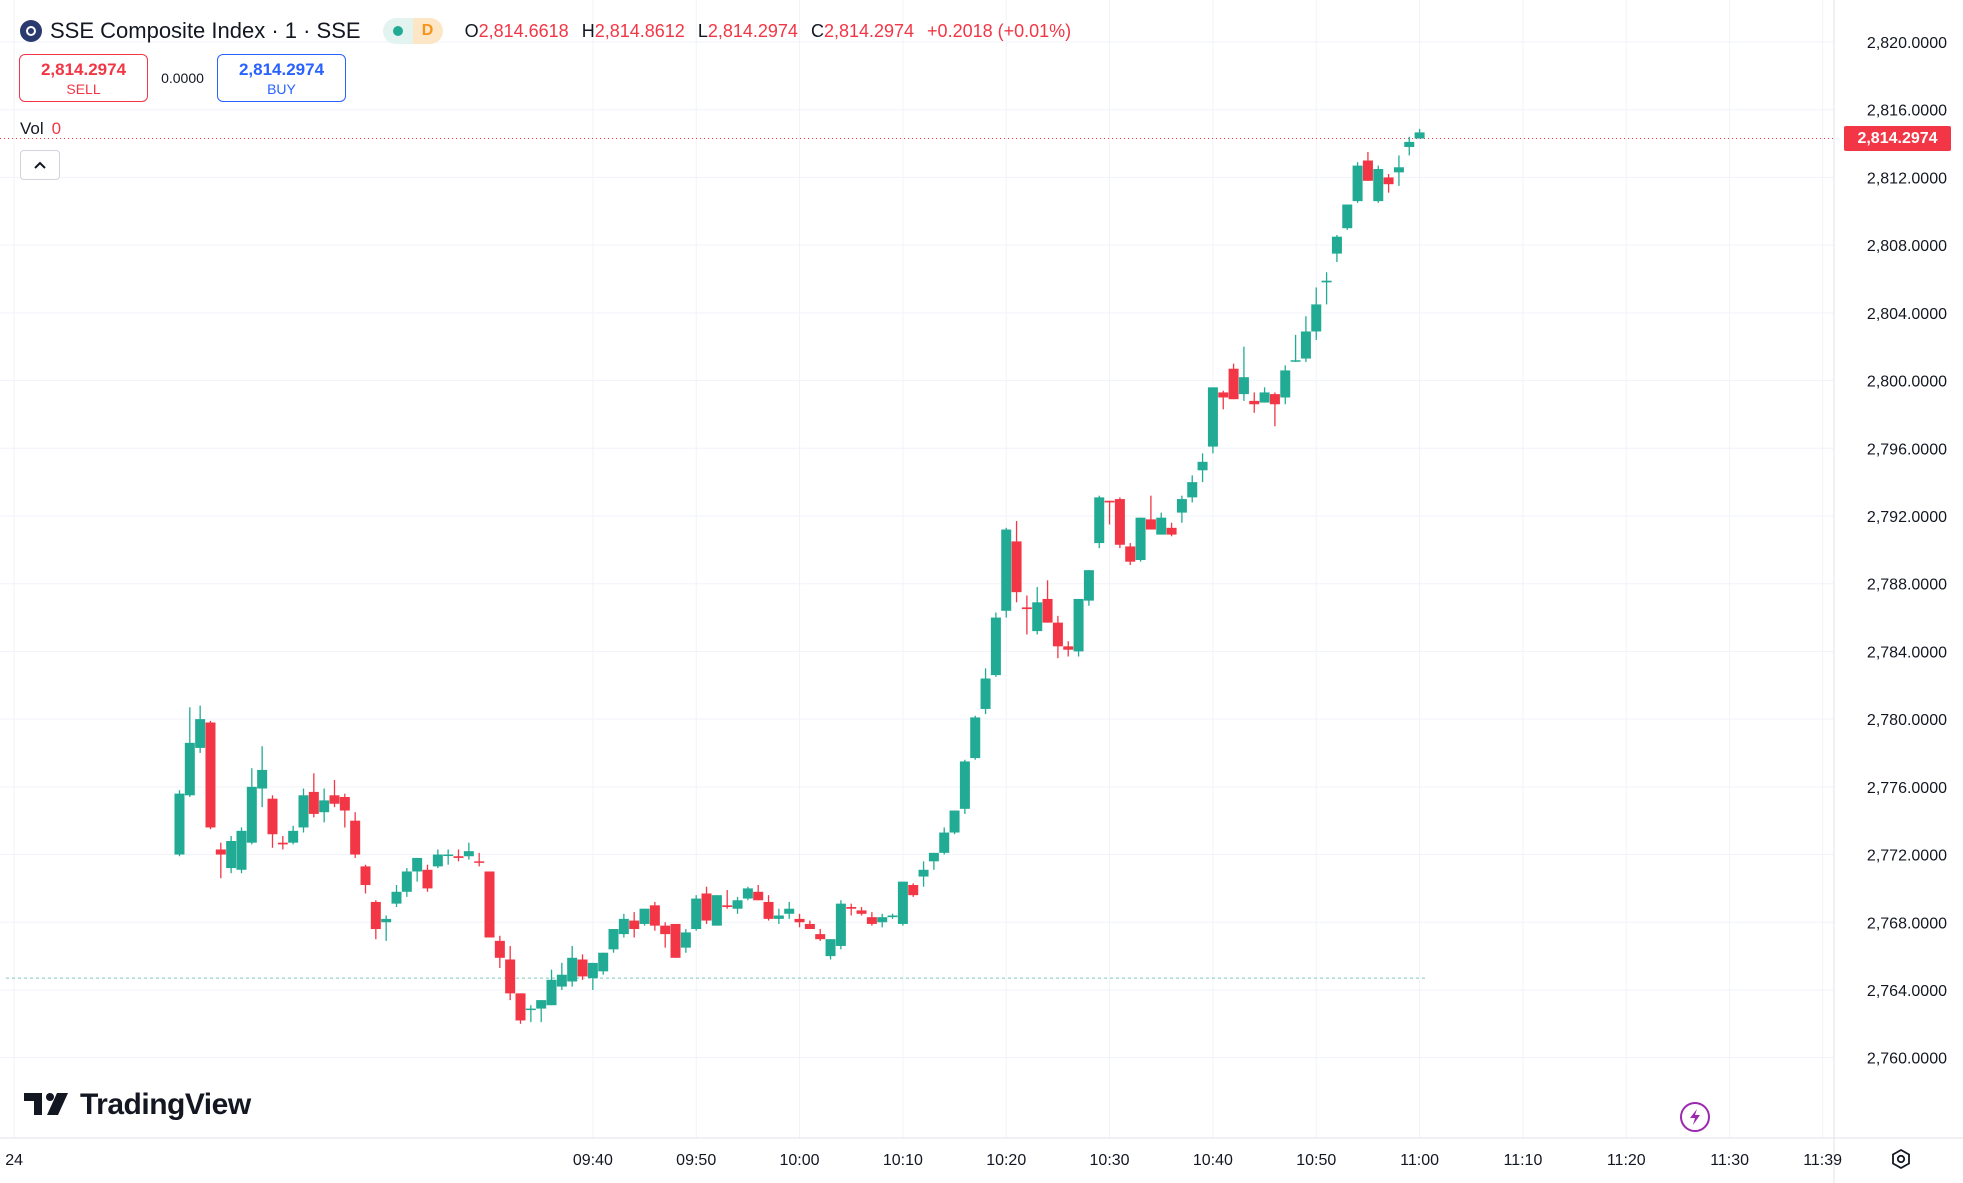 Image resolution: width=1963 pixels, height=1183 pixels. Describe the element at coordinates (205, 30) in the screenshot. I see `symbol-title: SSE Composite Index · 1 · SSE` at that location.